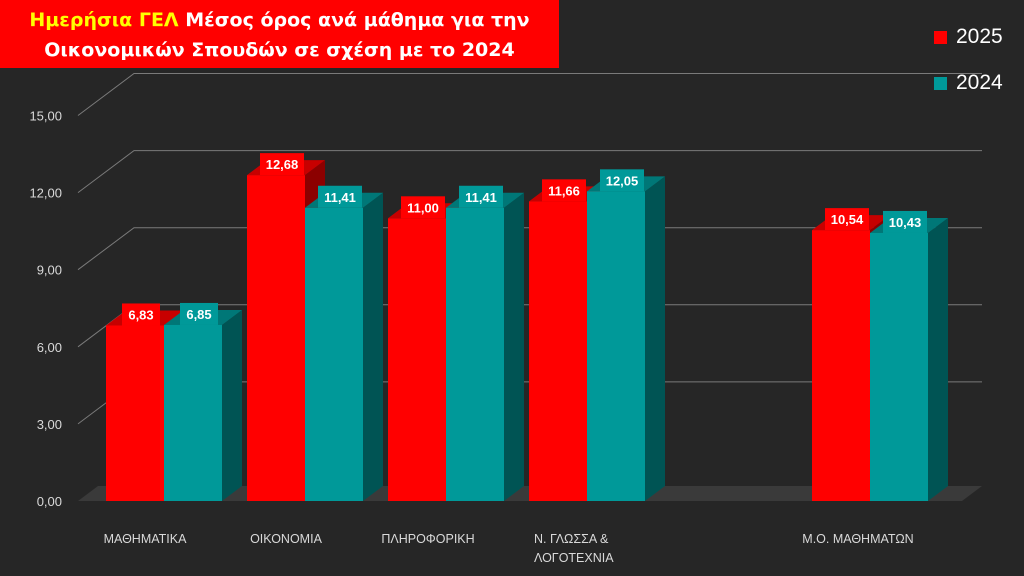 The height and width of the screenshot is (576, 1024). Describe the element at coordinates (279, 50) in the screenshot. I see `title-line2: Οικονομικών Σπουδών σε σχέση με το 2024` at that location.